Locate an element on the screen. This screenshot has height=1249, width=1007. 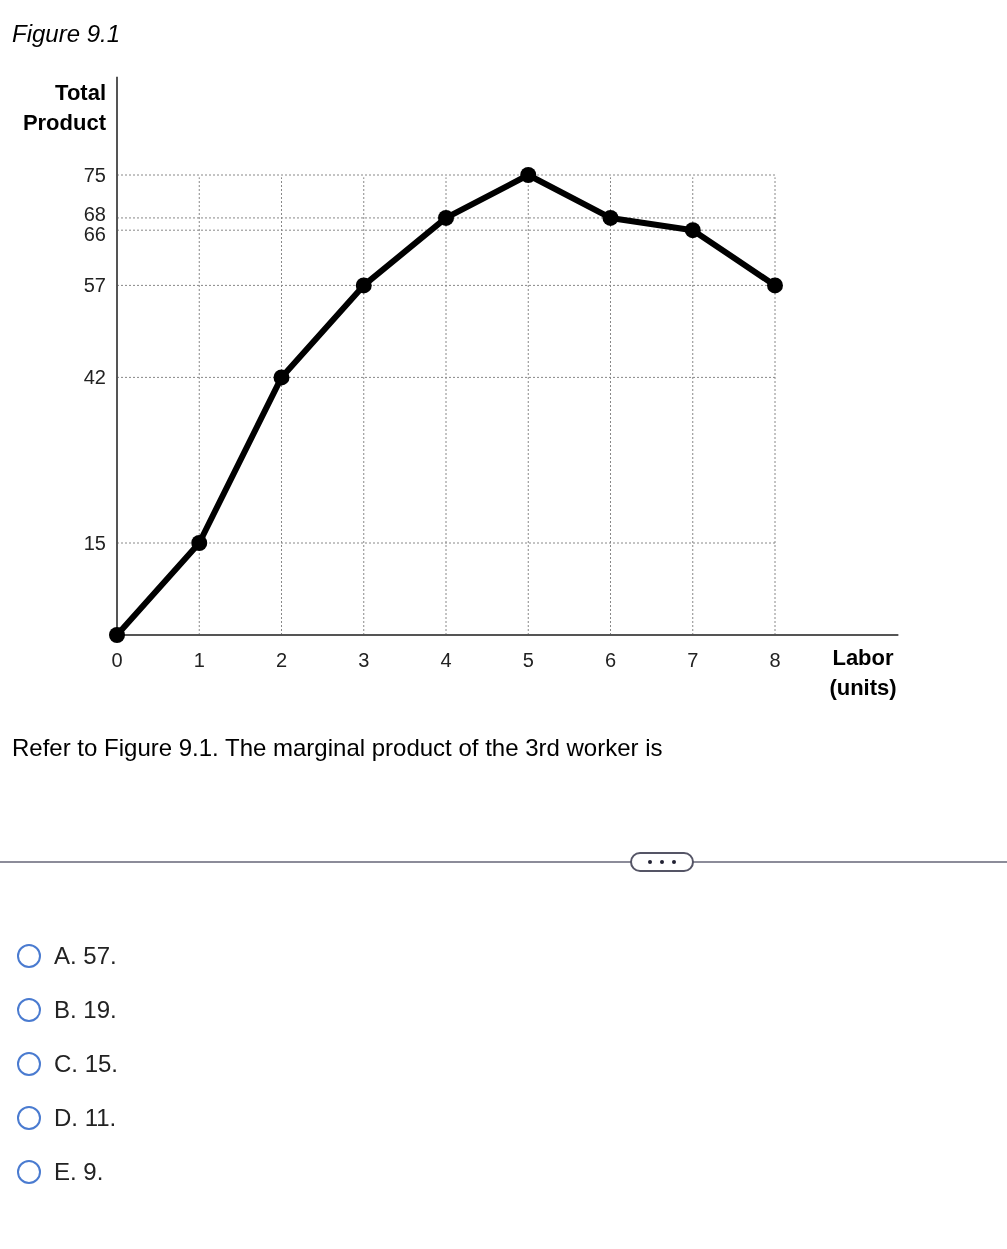
x-tick-label: 7 is located at coordinates (693, 660).